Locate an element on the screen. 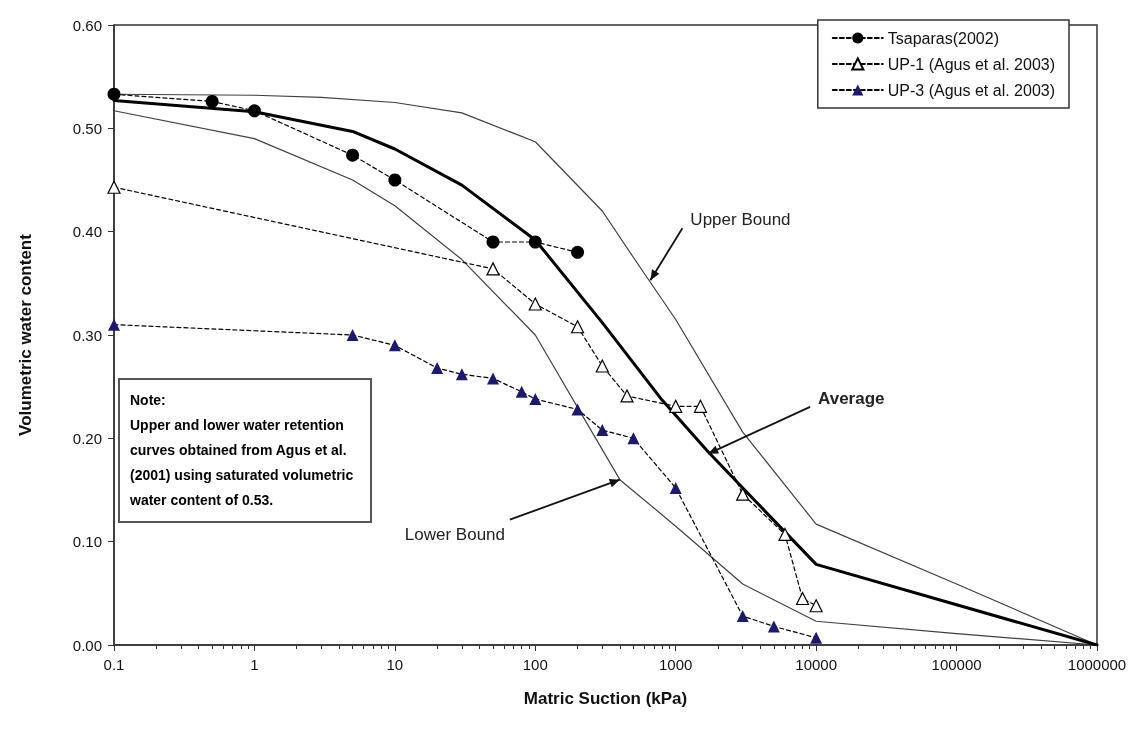 The height and width of the screenshot is (736, 1144). legend-label: Tsaparas(2002) is located at coordinates (943, 38).